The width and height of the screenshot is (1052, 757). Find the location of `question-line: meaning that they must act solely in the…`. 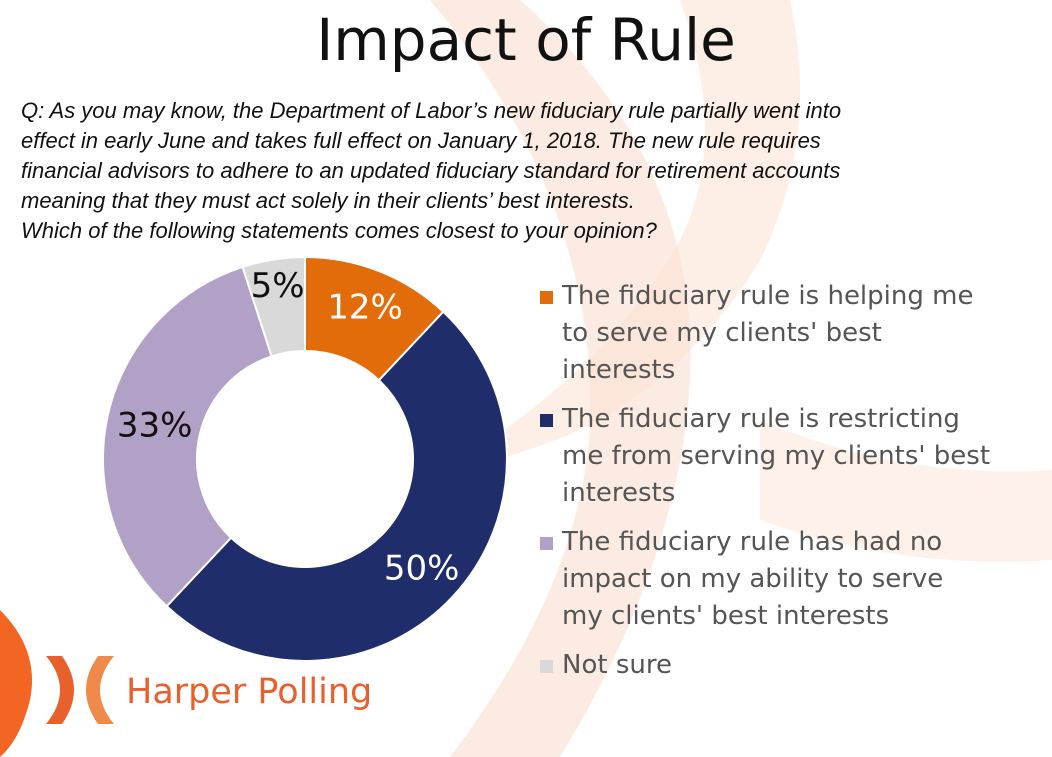

question-line: meaning that they must act solely in the… is located at coordinates (328, 200).